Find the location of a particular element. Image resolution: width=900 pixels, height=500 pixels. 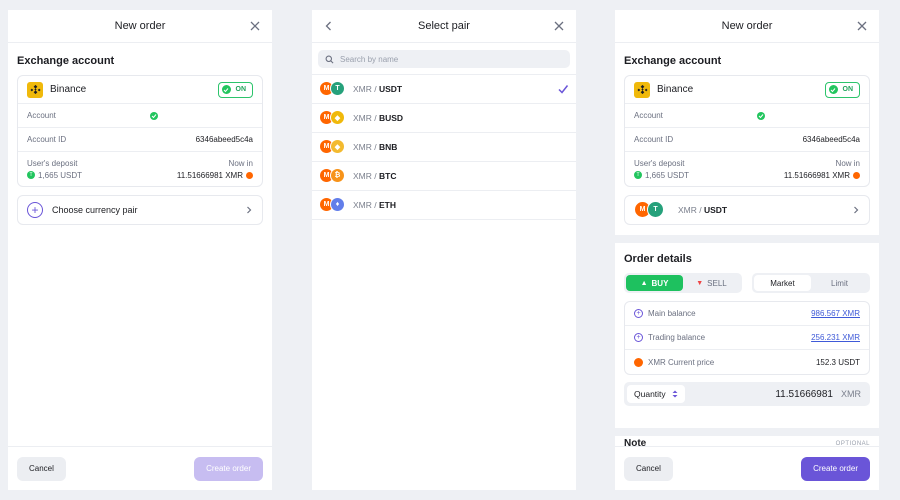

pair-quote: BTC is located at coordinates (387, 176).